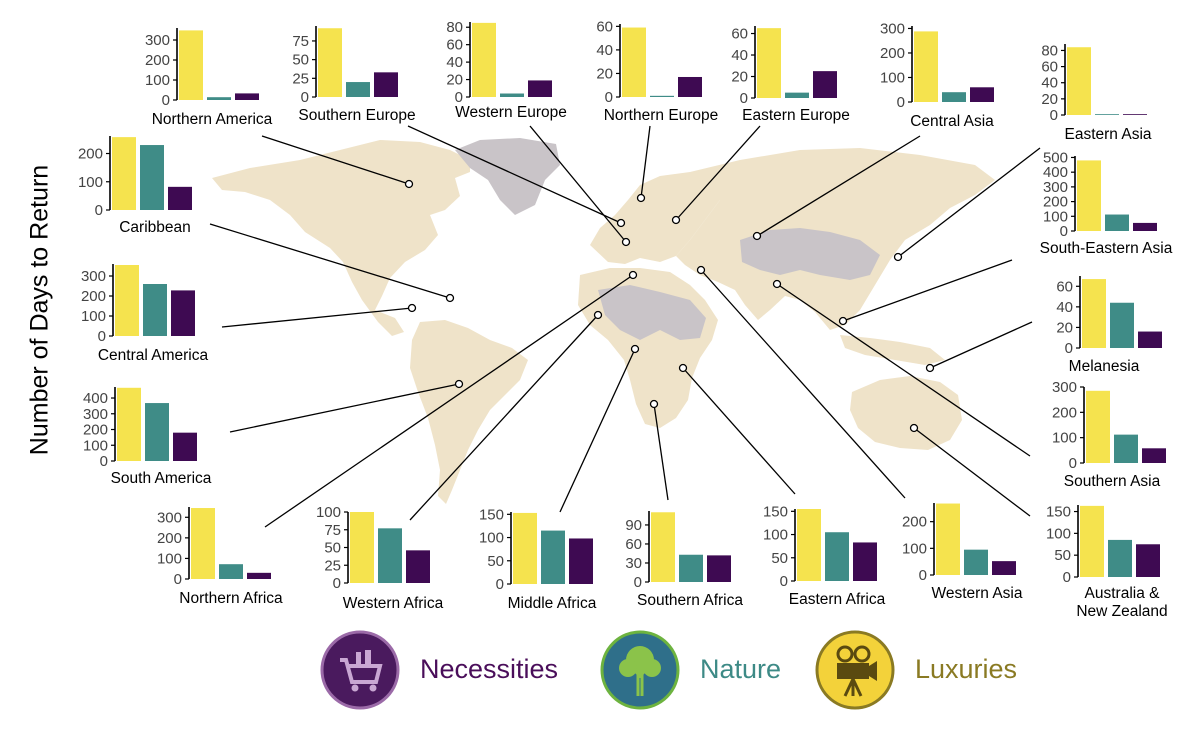  Describe the element at coordinates (185, 446) in the screenshot. I see `bar-south-america-necessities` at that location.